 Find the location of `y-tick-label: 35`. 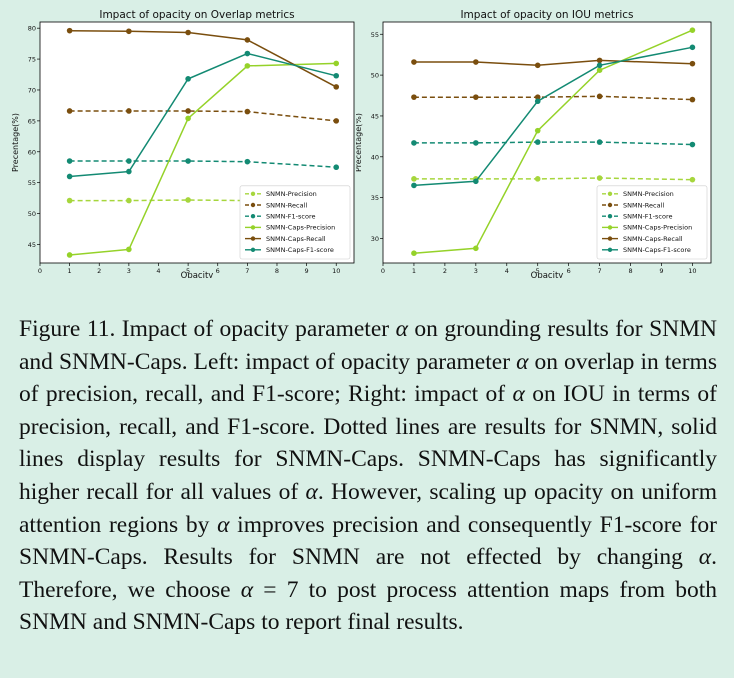

y-tick-label: 35 is located at coordinates (375, 198).